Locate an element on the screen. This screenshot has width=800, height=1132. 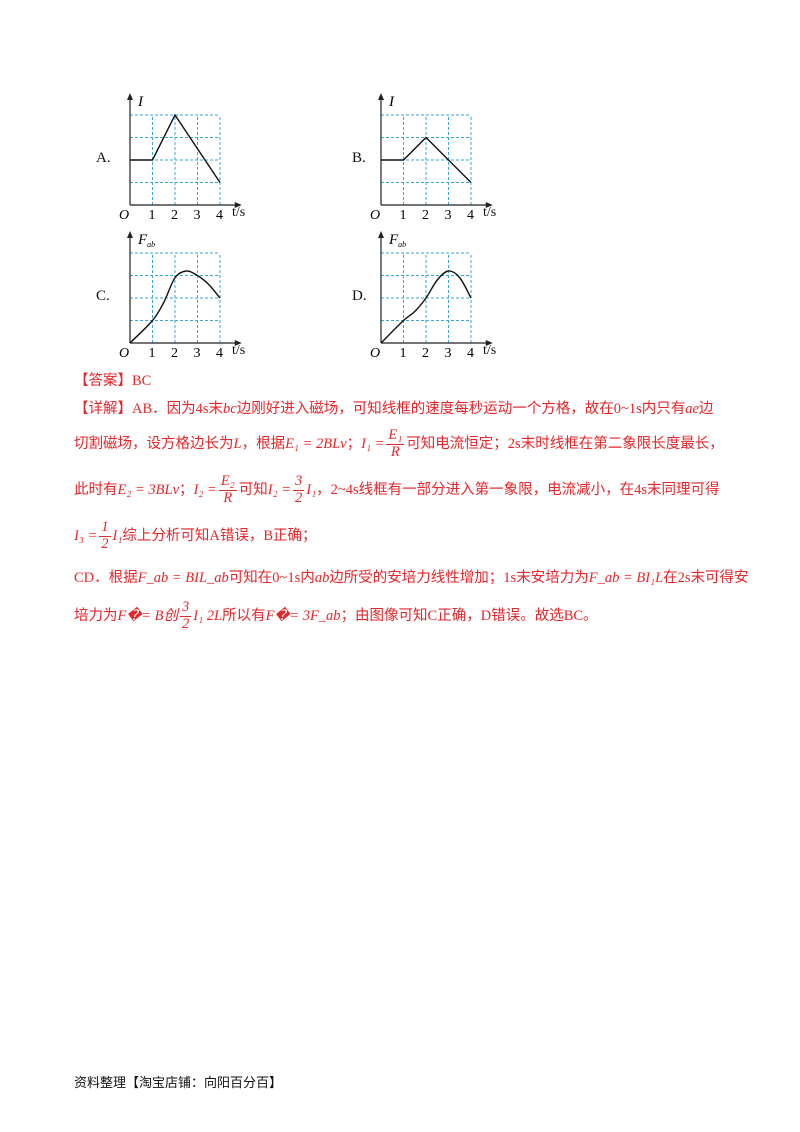
text: 培力为 is located at coordinates (96, 615).